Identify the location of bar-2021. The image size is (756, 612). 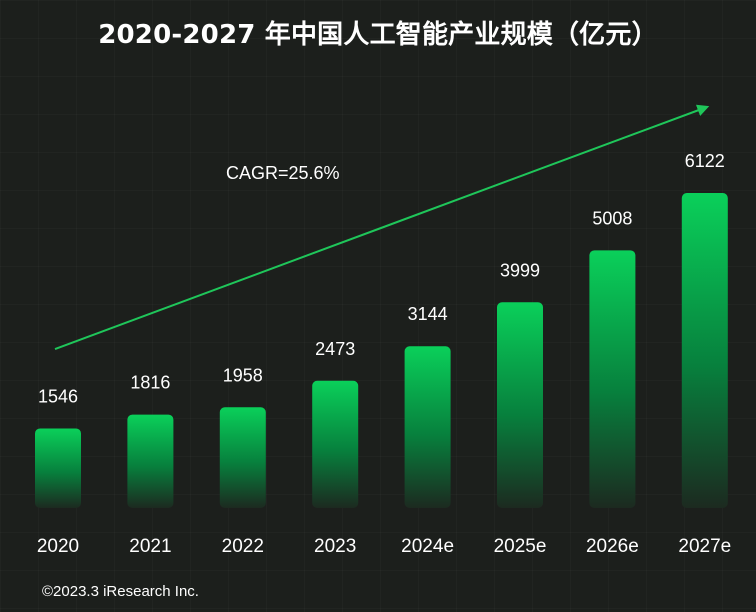
(150, 461).